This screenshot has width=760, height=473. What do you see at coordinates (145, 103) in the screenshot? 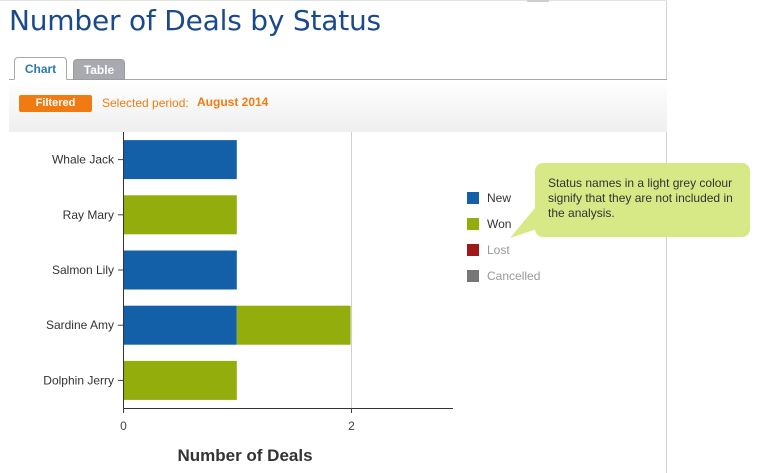
I see `selected-period-label: Selected period:` at bounding box center [145, 103].